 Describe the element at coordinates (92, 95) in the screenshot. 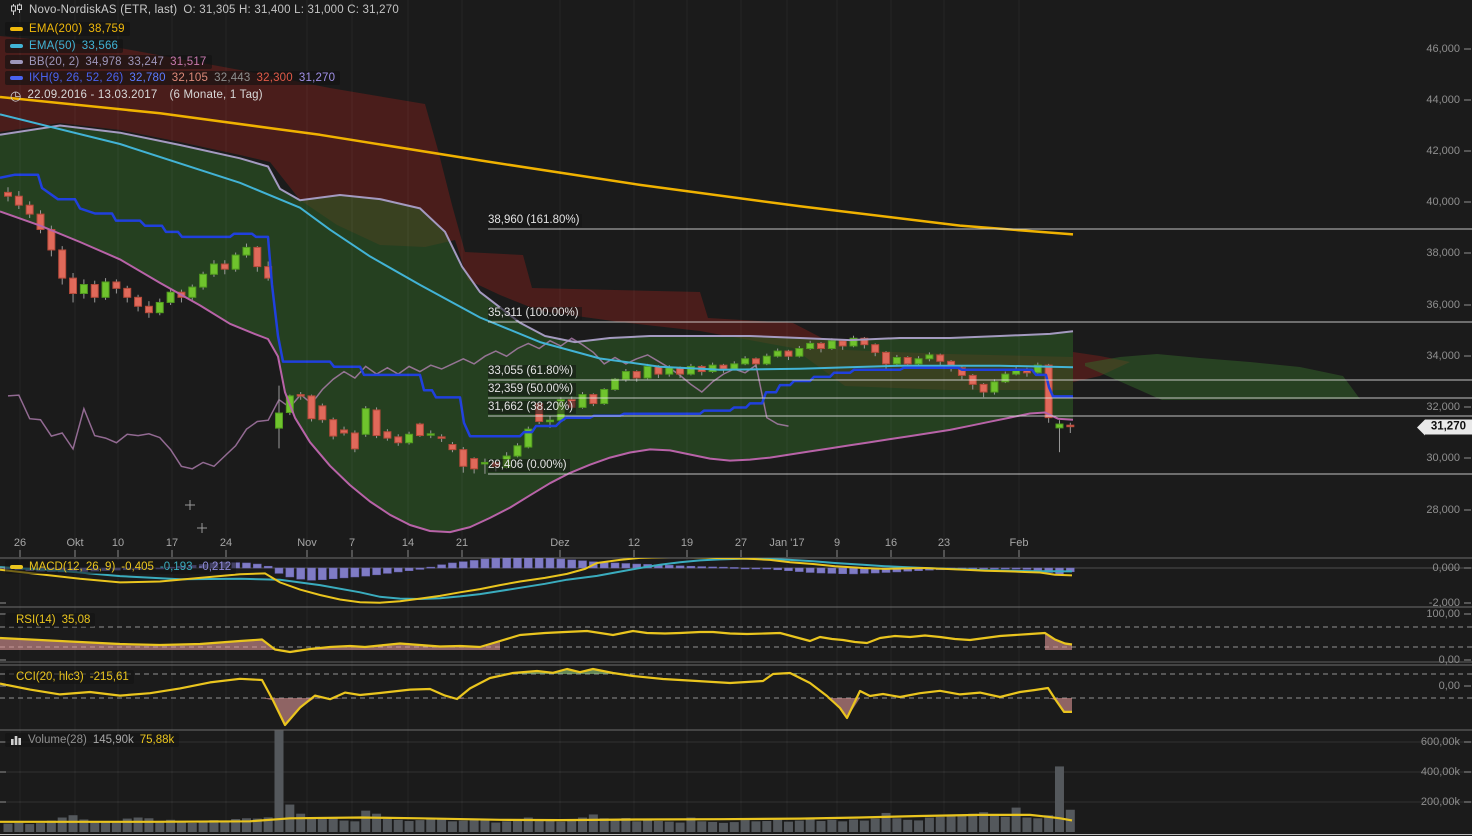

I see `date-range: 22.09.2016 - 13.03.2017` at that location.